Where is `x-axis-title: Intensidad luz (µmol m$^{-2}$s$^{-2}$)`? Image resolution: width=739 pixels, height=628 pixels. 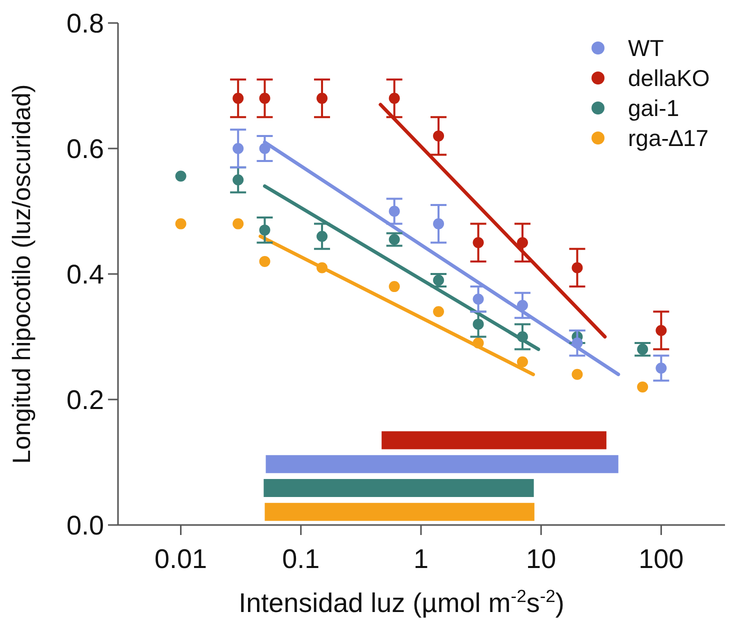
x-axis-title: Intensidad luz (µmol m$^{-2}$s$^{-2}$) is located at coordinates (401, 602).